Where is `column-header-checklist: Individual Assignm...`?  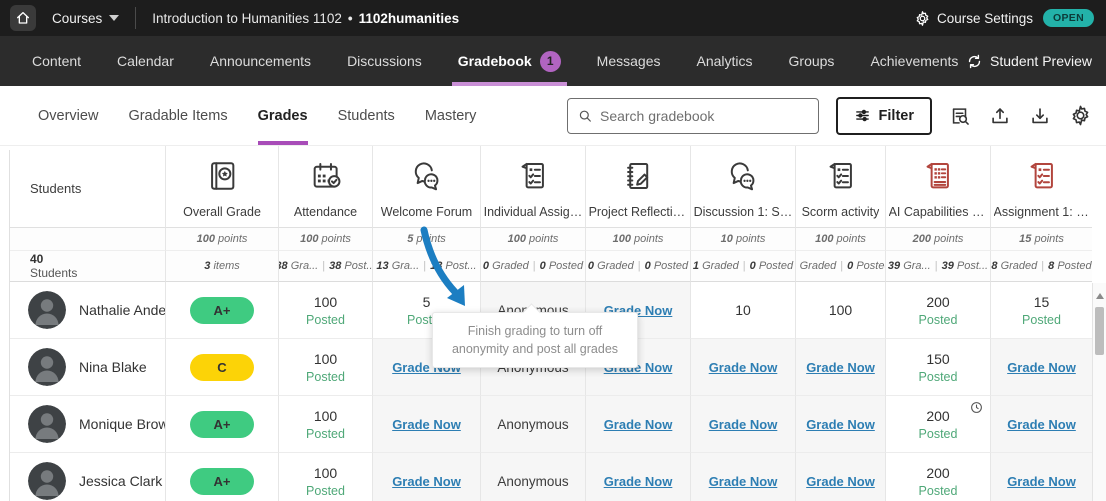 column-header-checklist: Individual Assignm... is located at coordinates (532, 189).